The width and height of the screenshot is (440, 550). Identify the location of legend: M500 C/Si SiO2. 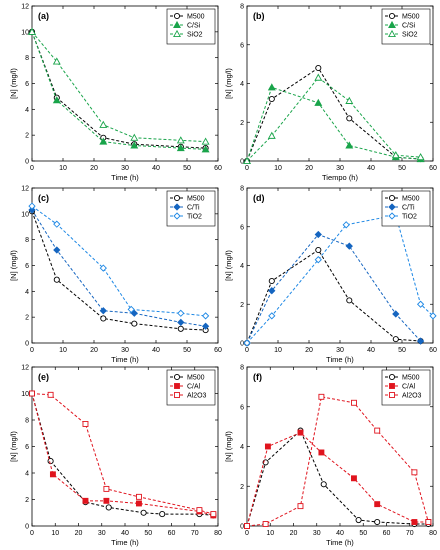
(191, 26).